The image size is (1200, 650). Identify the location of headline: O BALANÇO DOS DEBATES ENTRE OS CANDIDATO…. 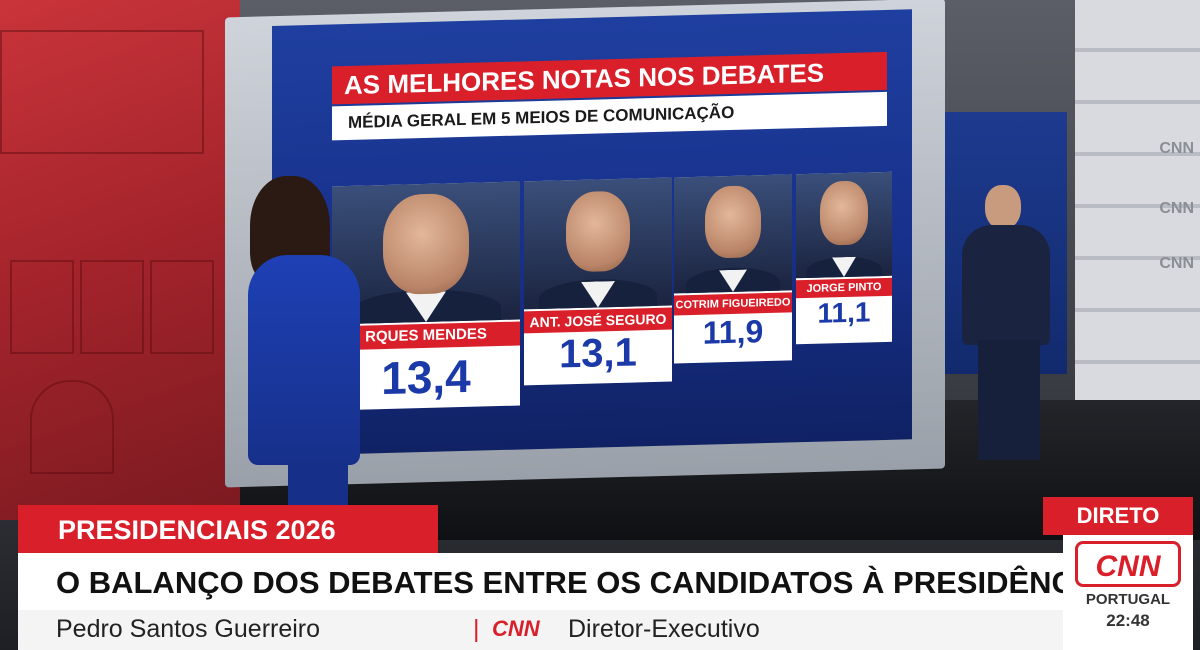
(540, 583).